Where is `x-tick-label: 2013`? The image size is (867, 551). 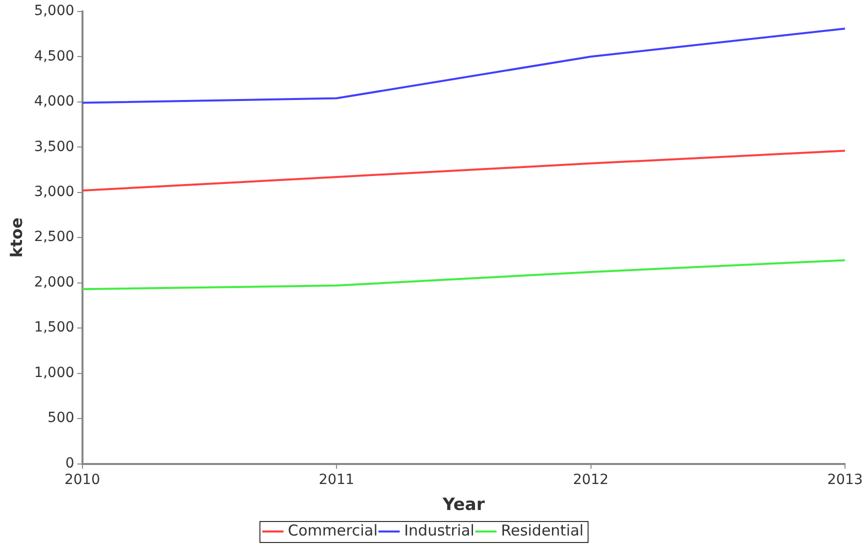 x-tick-label: 2013 is located at coordinates (845, 480).